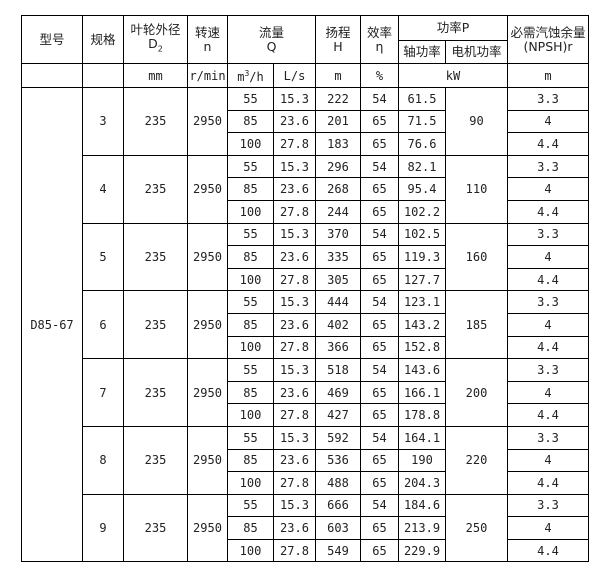 The height and width of the screenshot is (572, 610). Describe the element at coordinates (548, 32) in the screenshot. I see `label: 必需汽蚀余量` at that location.